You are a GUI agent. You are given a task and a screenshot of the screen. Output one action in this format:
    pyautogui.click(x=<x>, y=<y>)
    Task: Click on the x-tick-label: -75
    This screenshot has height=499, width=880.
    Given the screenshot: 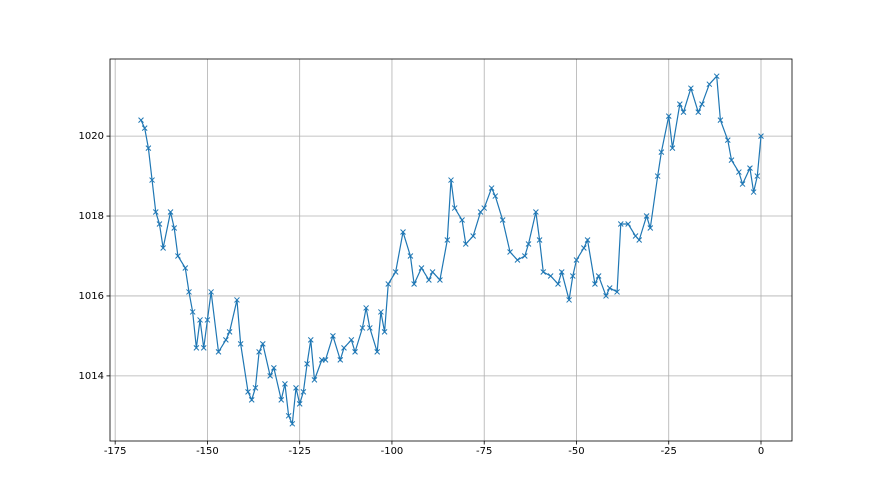 What is the action you would take?
    pyautogui.click(x=484, y=451)
    